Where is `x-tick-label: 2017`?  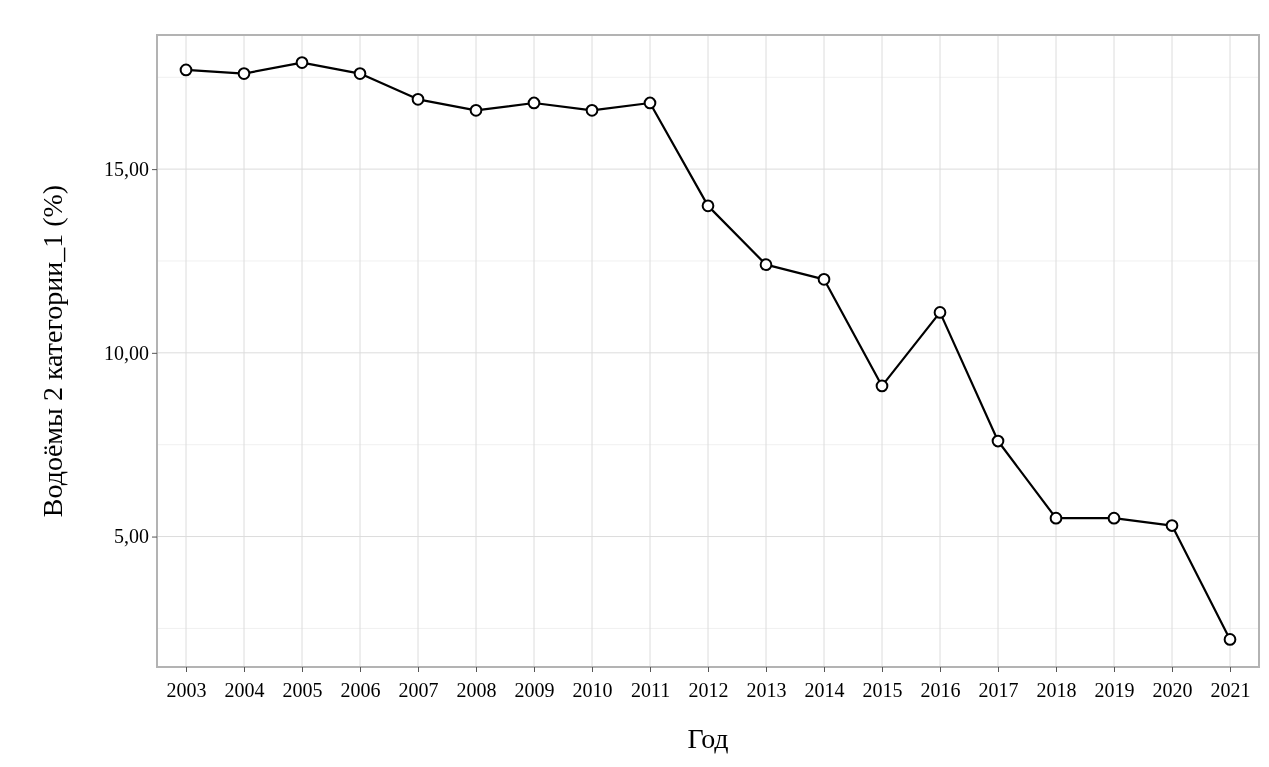
x-tick-label: 2017 is located at coordinates (998, 690).